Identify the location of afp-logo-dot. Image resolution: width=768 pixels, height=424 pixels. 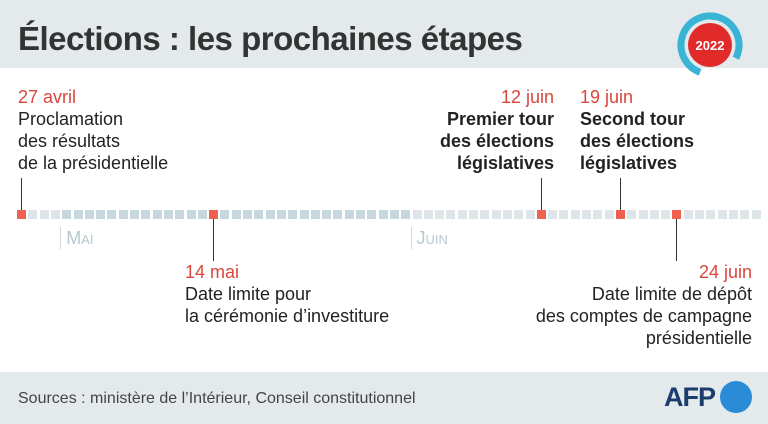
(736, 397).